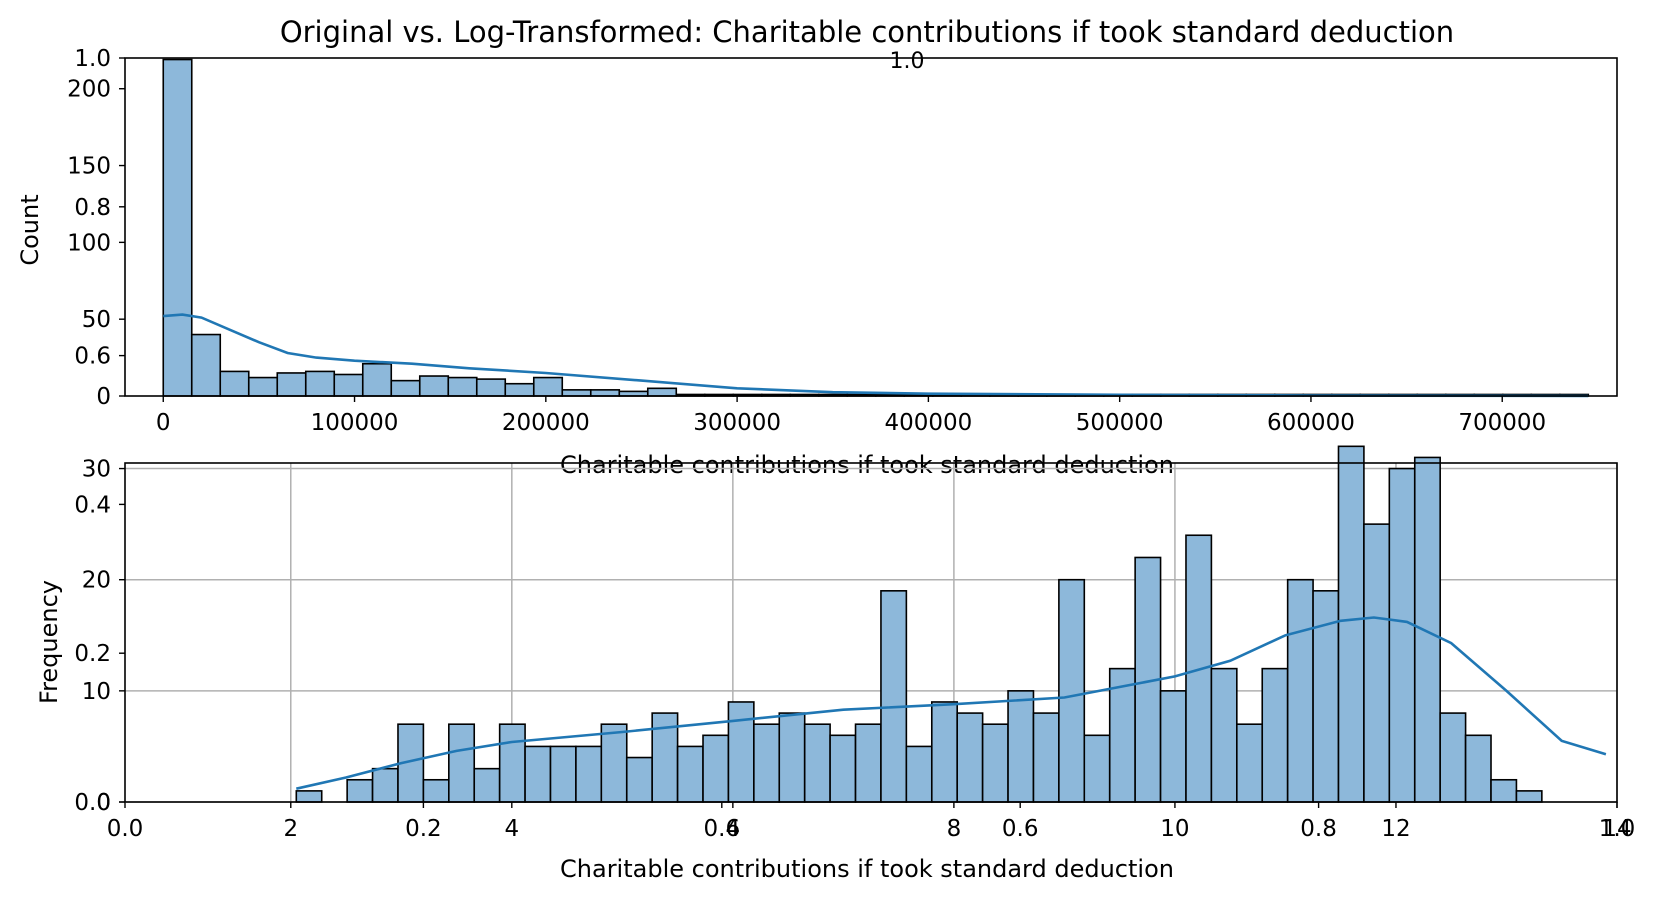  What do you see at coordinates (92, 803) in the screenshot?
I see `ghost-y-tick-label-0: 0.0` at bounding box center [92, 803].